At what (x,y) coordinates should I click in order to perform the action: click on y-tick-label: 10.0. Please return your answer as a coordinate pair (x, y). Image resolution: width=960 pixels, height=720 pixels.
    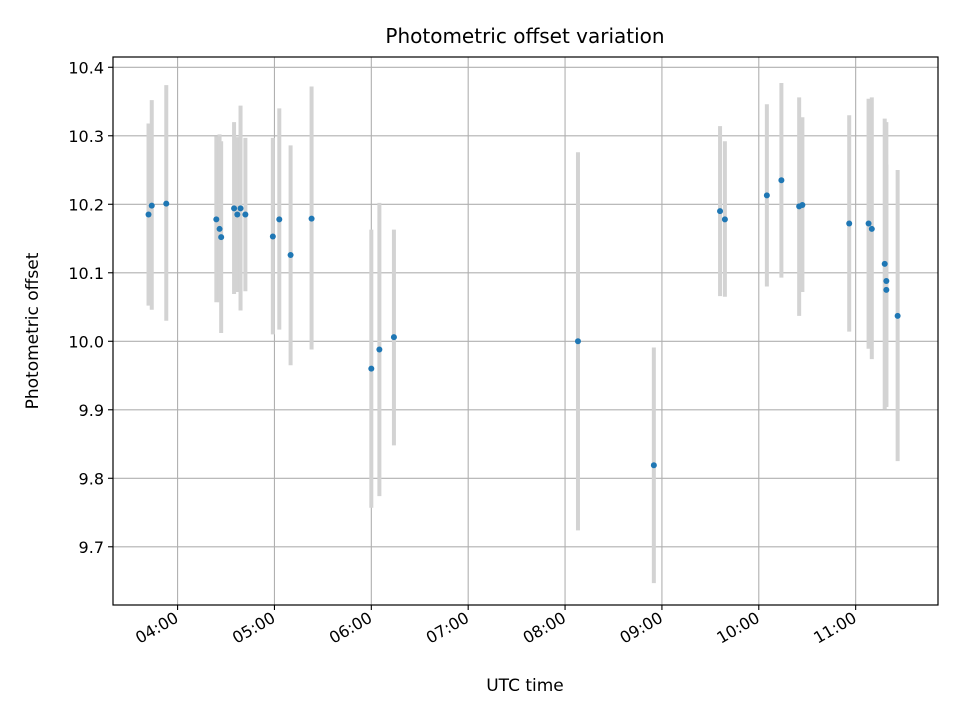
    Looking at the image, I should click on (86, 341).